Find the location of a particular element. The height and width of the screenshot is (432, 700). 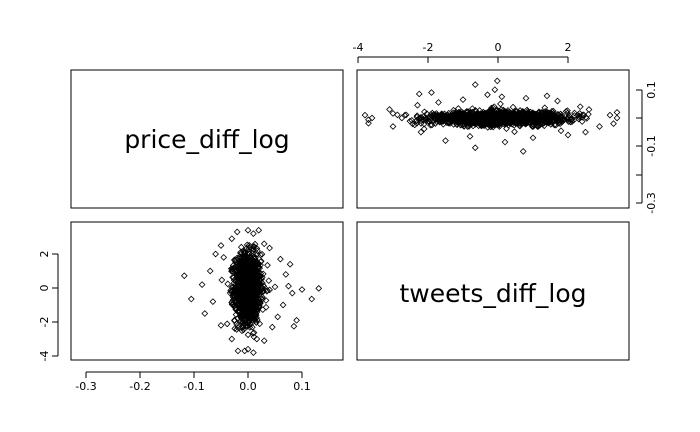

left-tick-label: 2 is located at coordinates (44, 254).